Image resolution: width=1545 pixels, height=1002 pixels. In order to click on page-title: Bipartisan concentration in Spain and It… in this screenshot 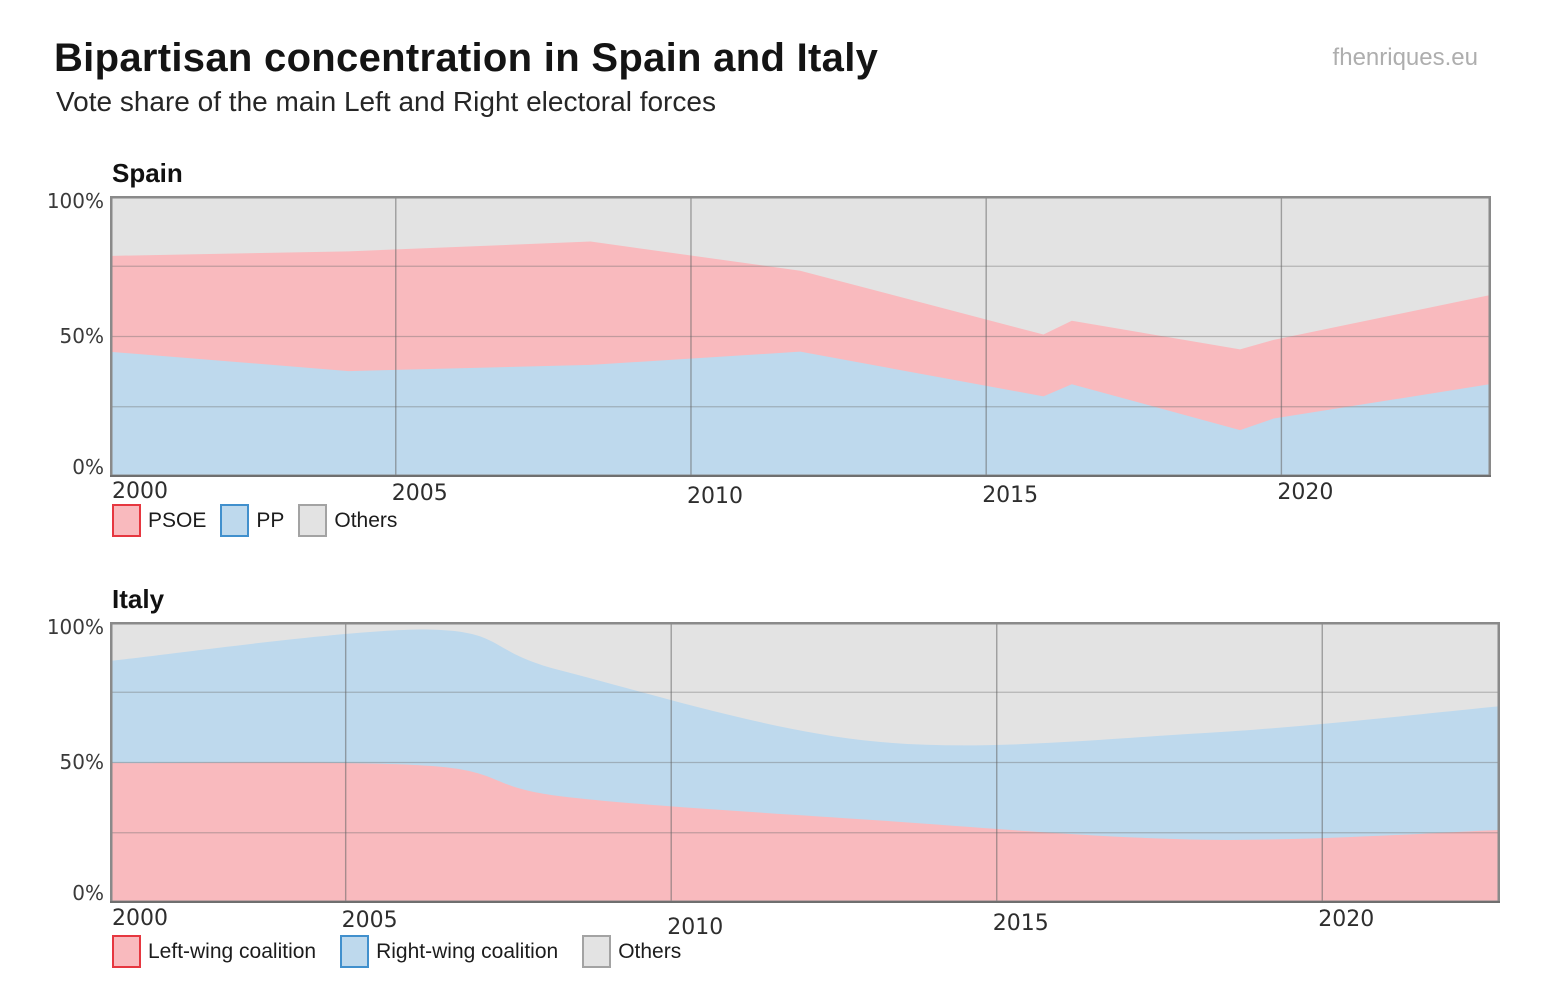, I will do `click(466, 58)`.